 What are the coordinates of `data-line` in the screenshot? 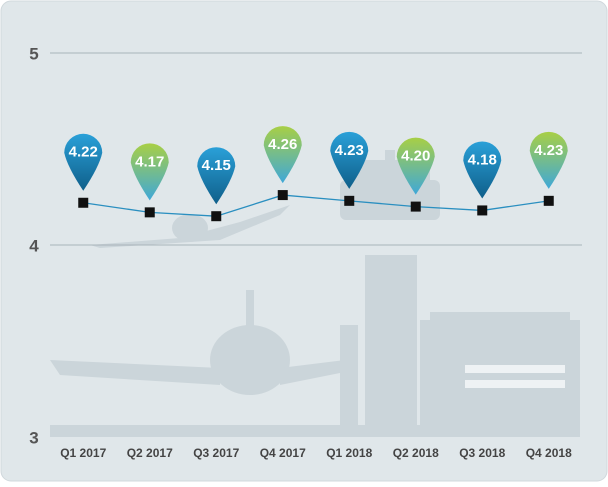 It's located at (316, 205).